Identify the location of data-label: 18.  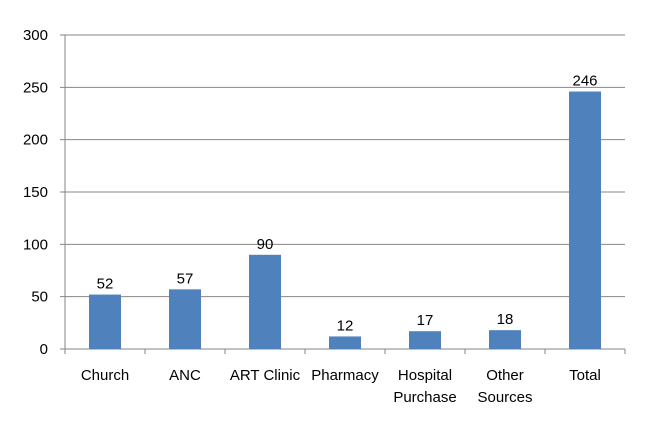
(505, 319).